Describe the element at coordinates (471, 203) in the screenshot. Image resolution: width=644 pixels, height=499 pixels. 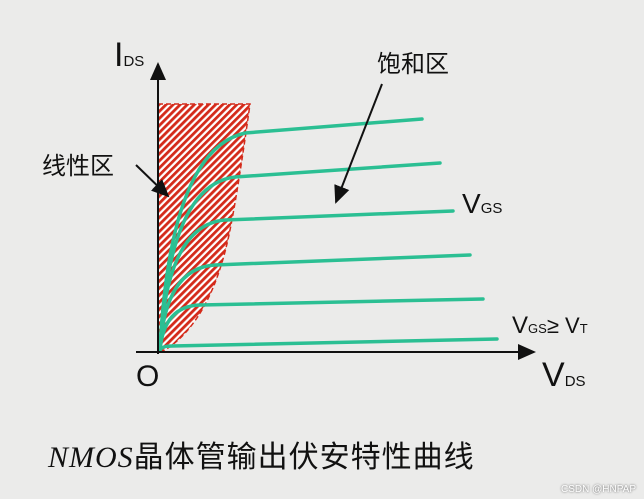
I see `vgs-label-main: V` at that location.